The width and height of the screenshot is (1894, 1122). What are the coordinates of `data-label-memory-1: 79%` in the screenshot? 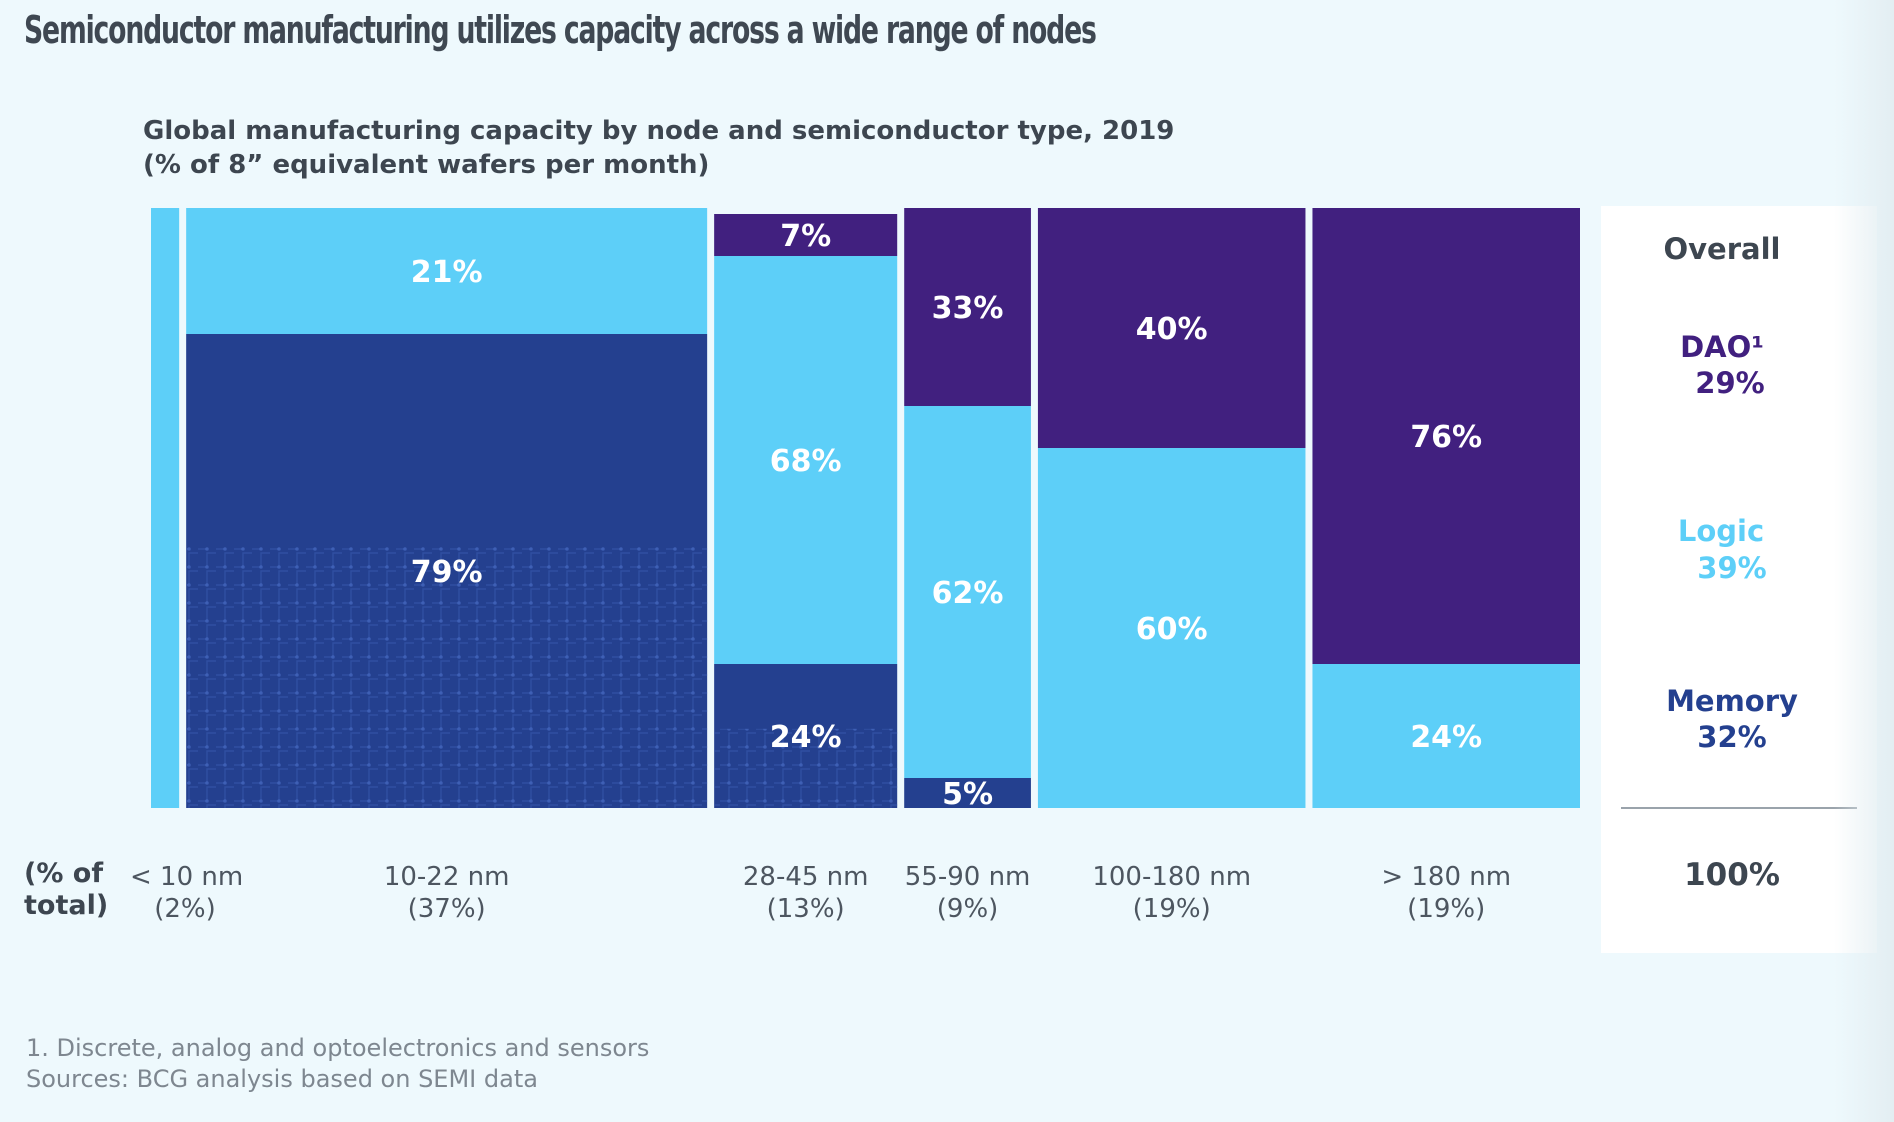 It's located at (447, 572).